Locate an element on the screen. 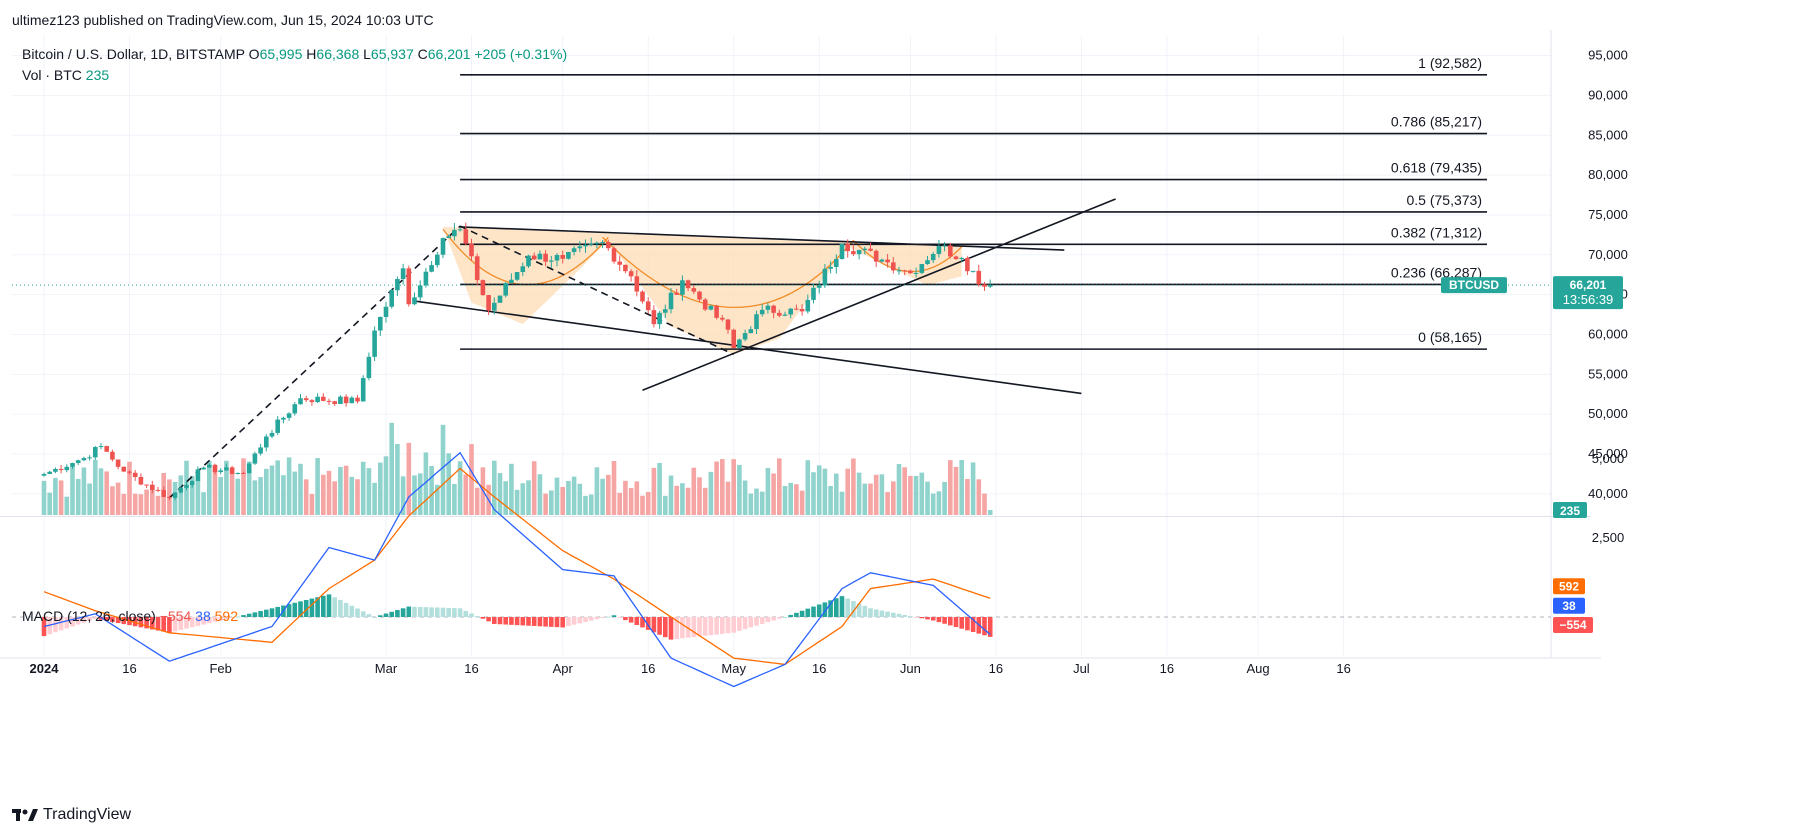 The height and width of the screenshot is (836, 1815). macd-tag is located at coordinates (1573, 625).